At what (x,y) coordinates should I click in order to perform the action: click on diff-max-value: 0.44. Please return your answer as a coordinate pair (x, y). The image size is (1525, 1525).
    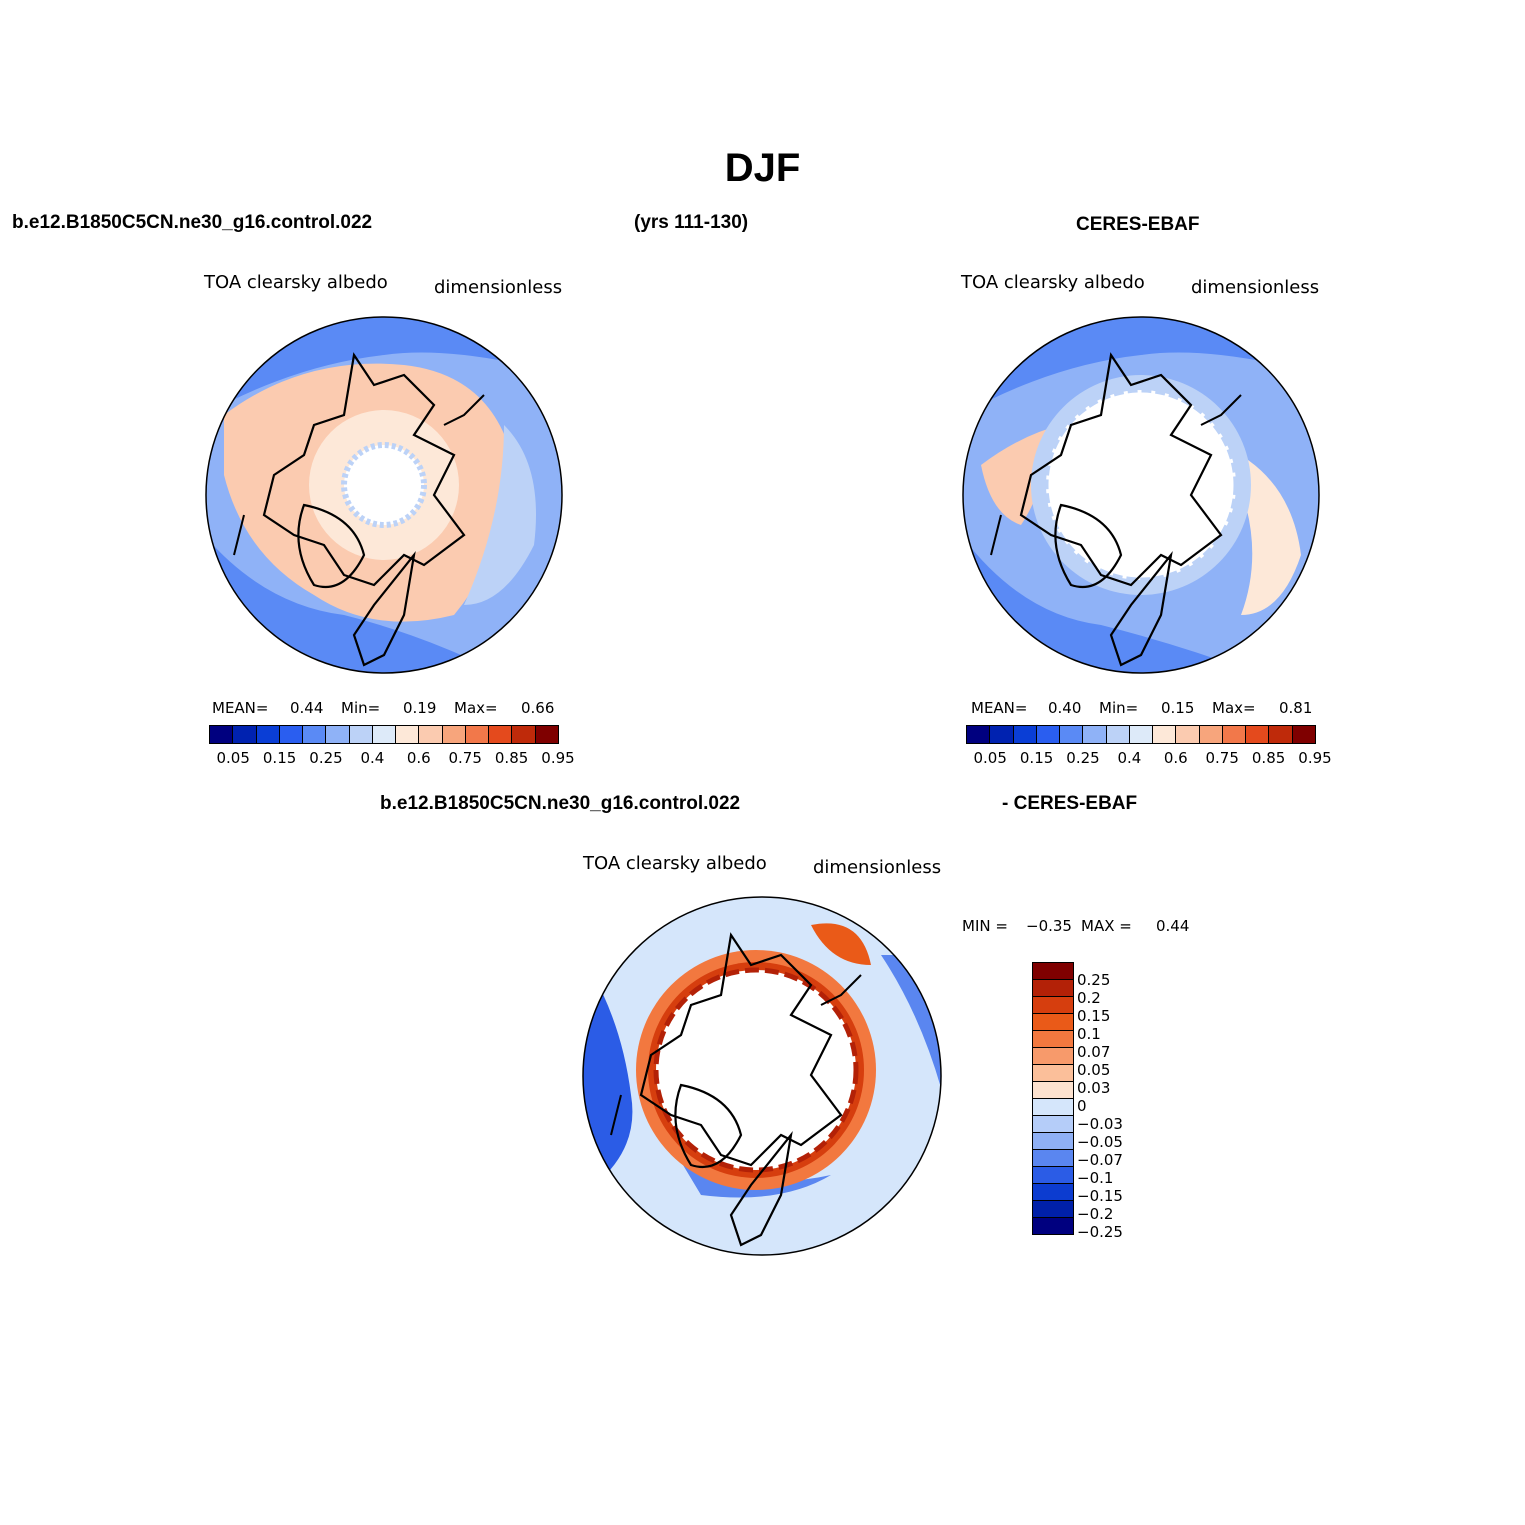
    Looking at the image, I should click on (1173, 926).